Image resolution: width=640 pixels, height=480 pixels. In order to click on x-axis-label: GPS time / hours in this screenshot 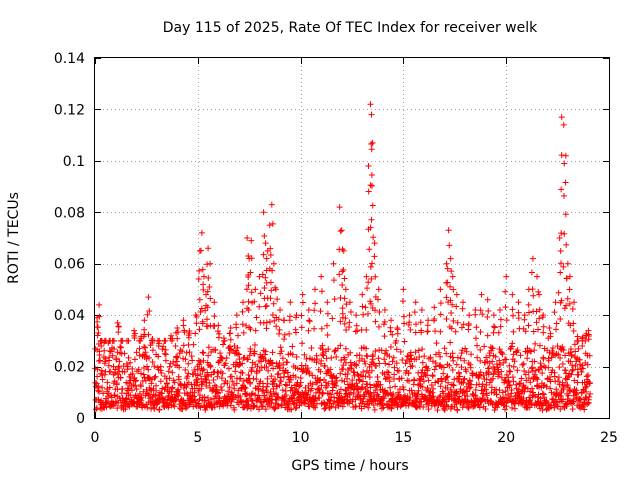, I will do `click(349, 466)`.